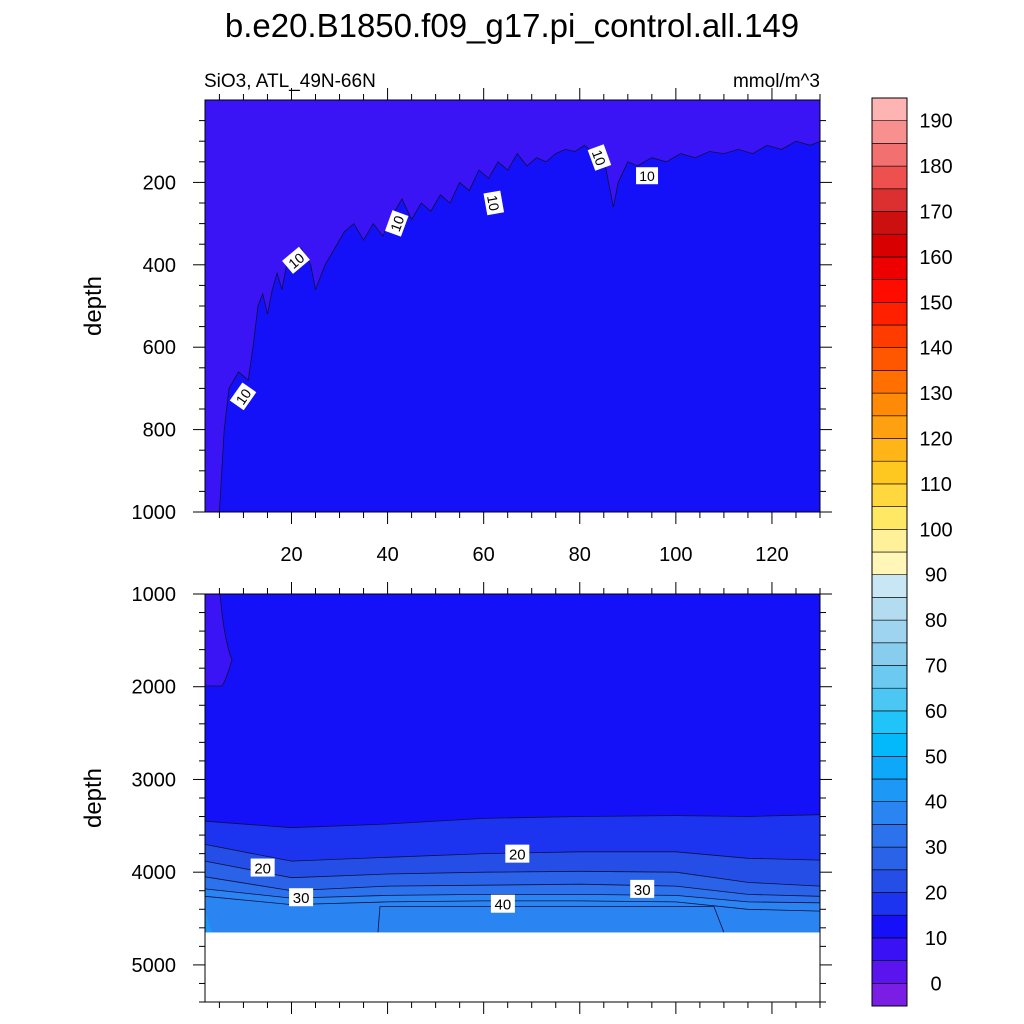  I want to click on colorbar-frame, so click(889, 552).